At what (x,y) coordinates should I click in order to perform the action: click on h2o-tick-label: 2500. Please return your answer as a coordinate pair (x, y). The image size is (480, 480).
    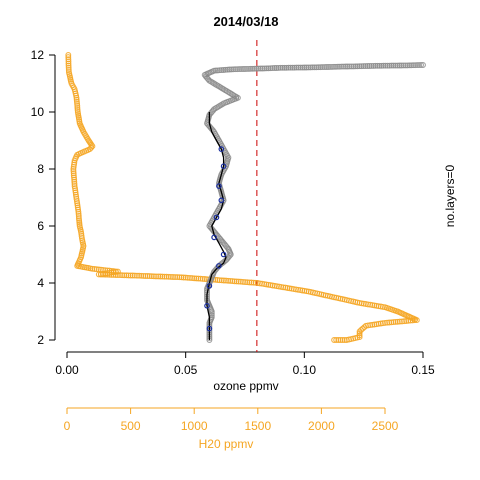
    Looking at the image, I should click on (385, 426).